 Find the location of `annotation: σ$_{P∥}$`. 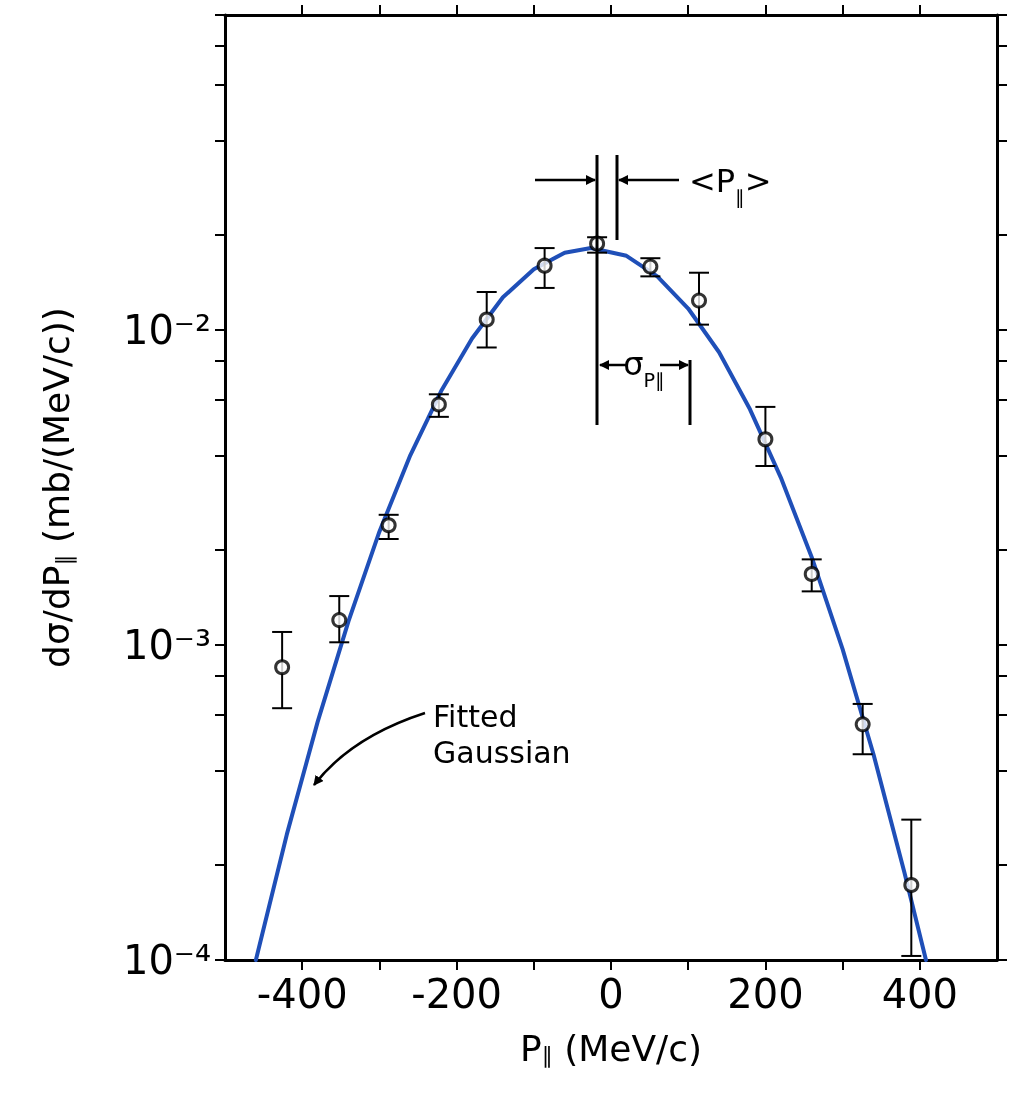

annotation: σ$_{P∥}$ is located at coordinates (644, 368).